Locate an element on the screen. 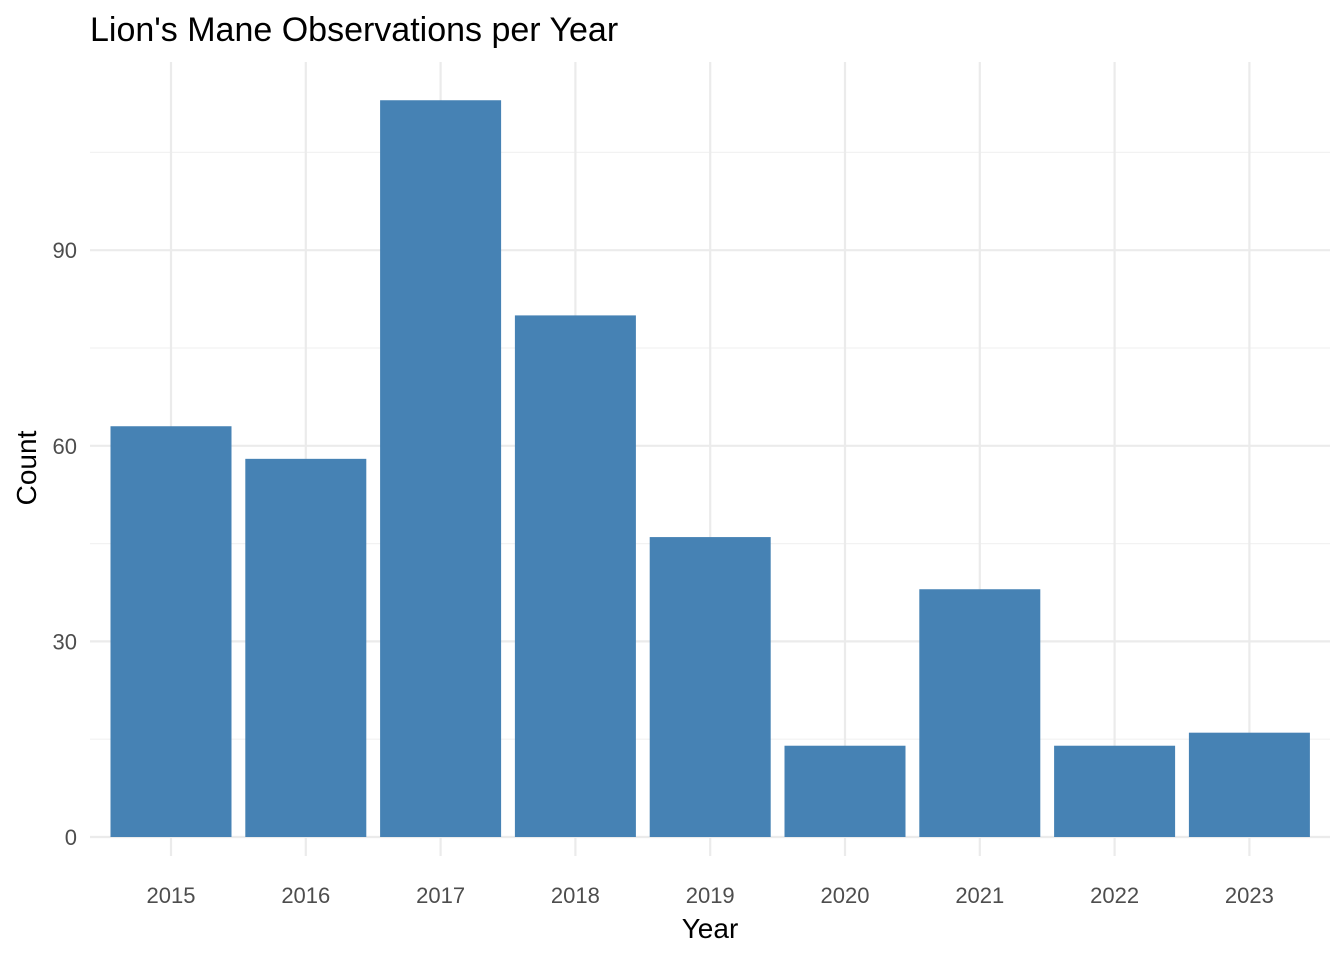 The width and height of the screenshot is (1344, 960). x-tick-label: 2019 is located at coordinates (710, 895).